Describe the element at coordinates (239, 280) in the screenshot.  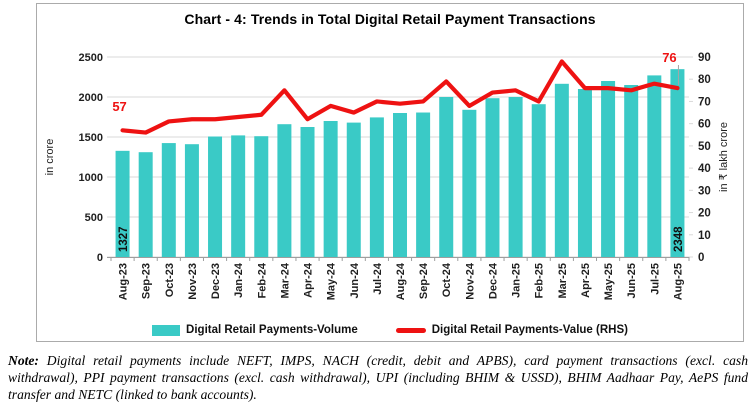
I see `x-axis-label-Jan-24: Jan-24` at that location.